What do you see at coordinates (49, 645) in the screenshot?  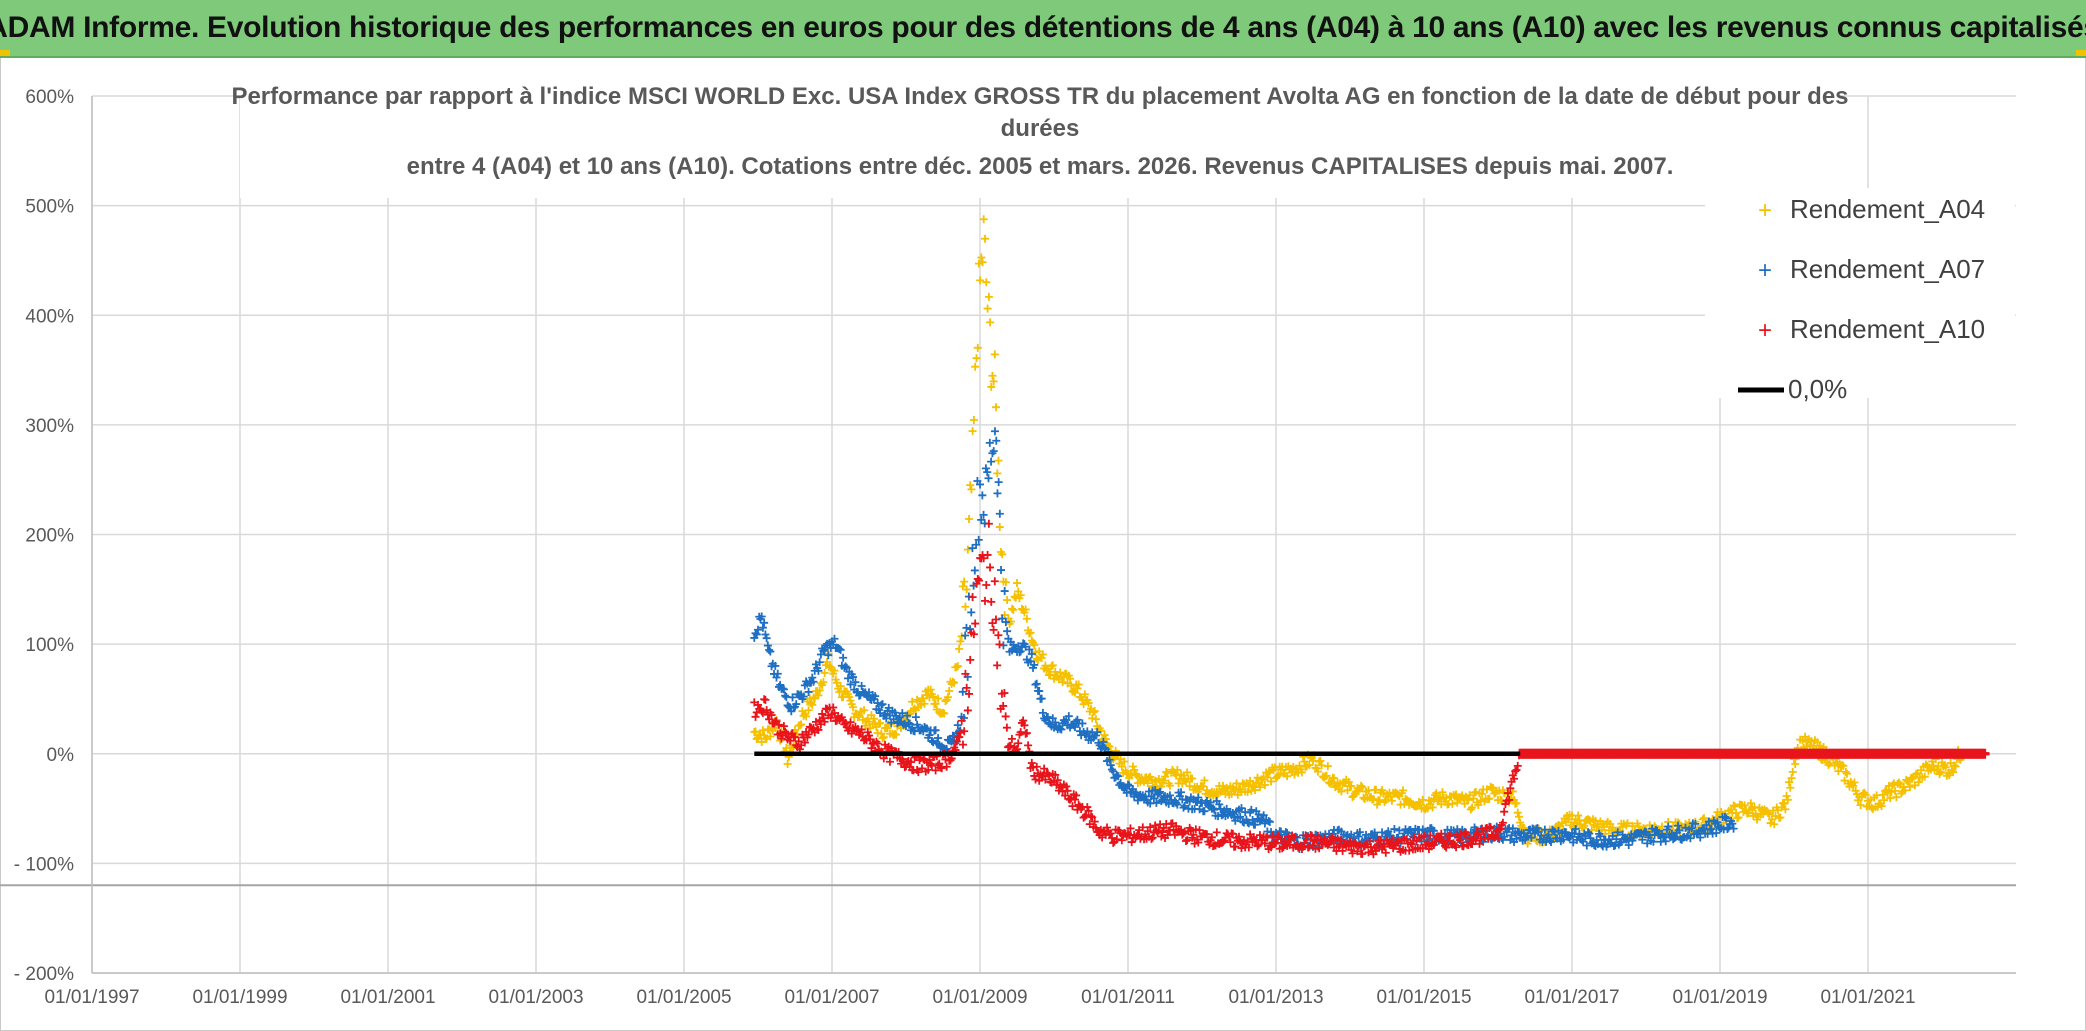 I see `y-tick-label: 100%` at bounding box center [49, 645].